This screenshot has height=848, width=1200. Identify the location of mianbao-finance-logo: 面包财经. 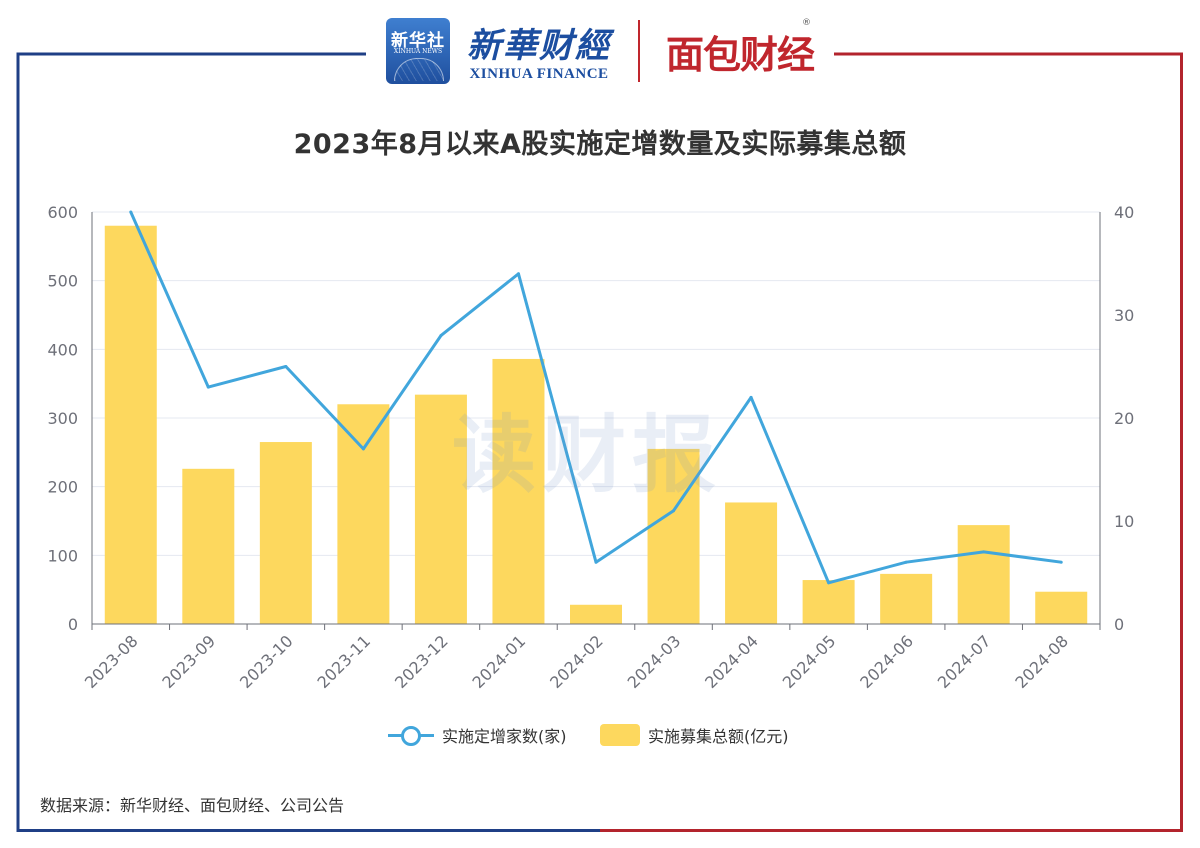
(740, 55).